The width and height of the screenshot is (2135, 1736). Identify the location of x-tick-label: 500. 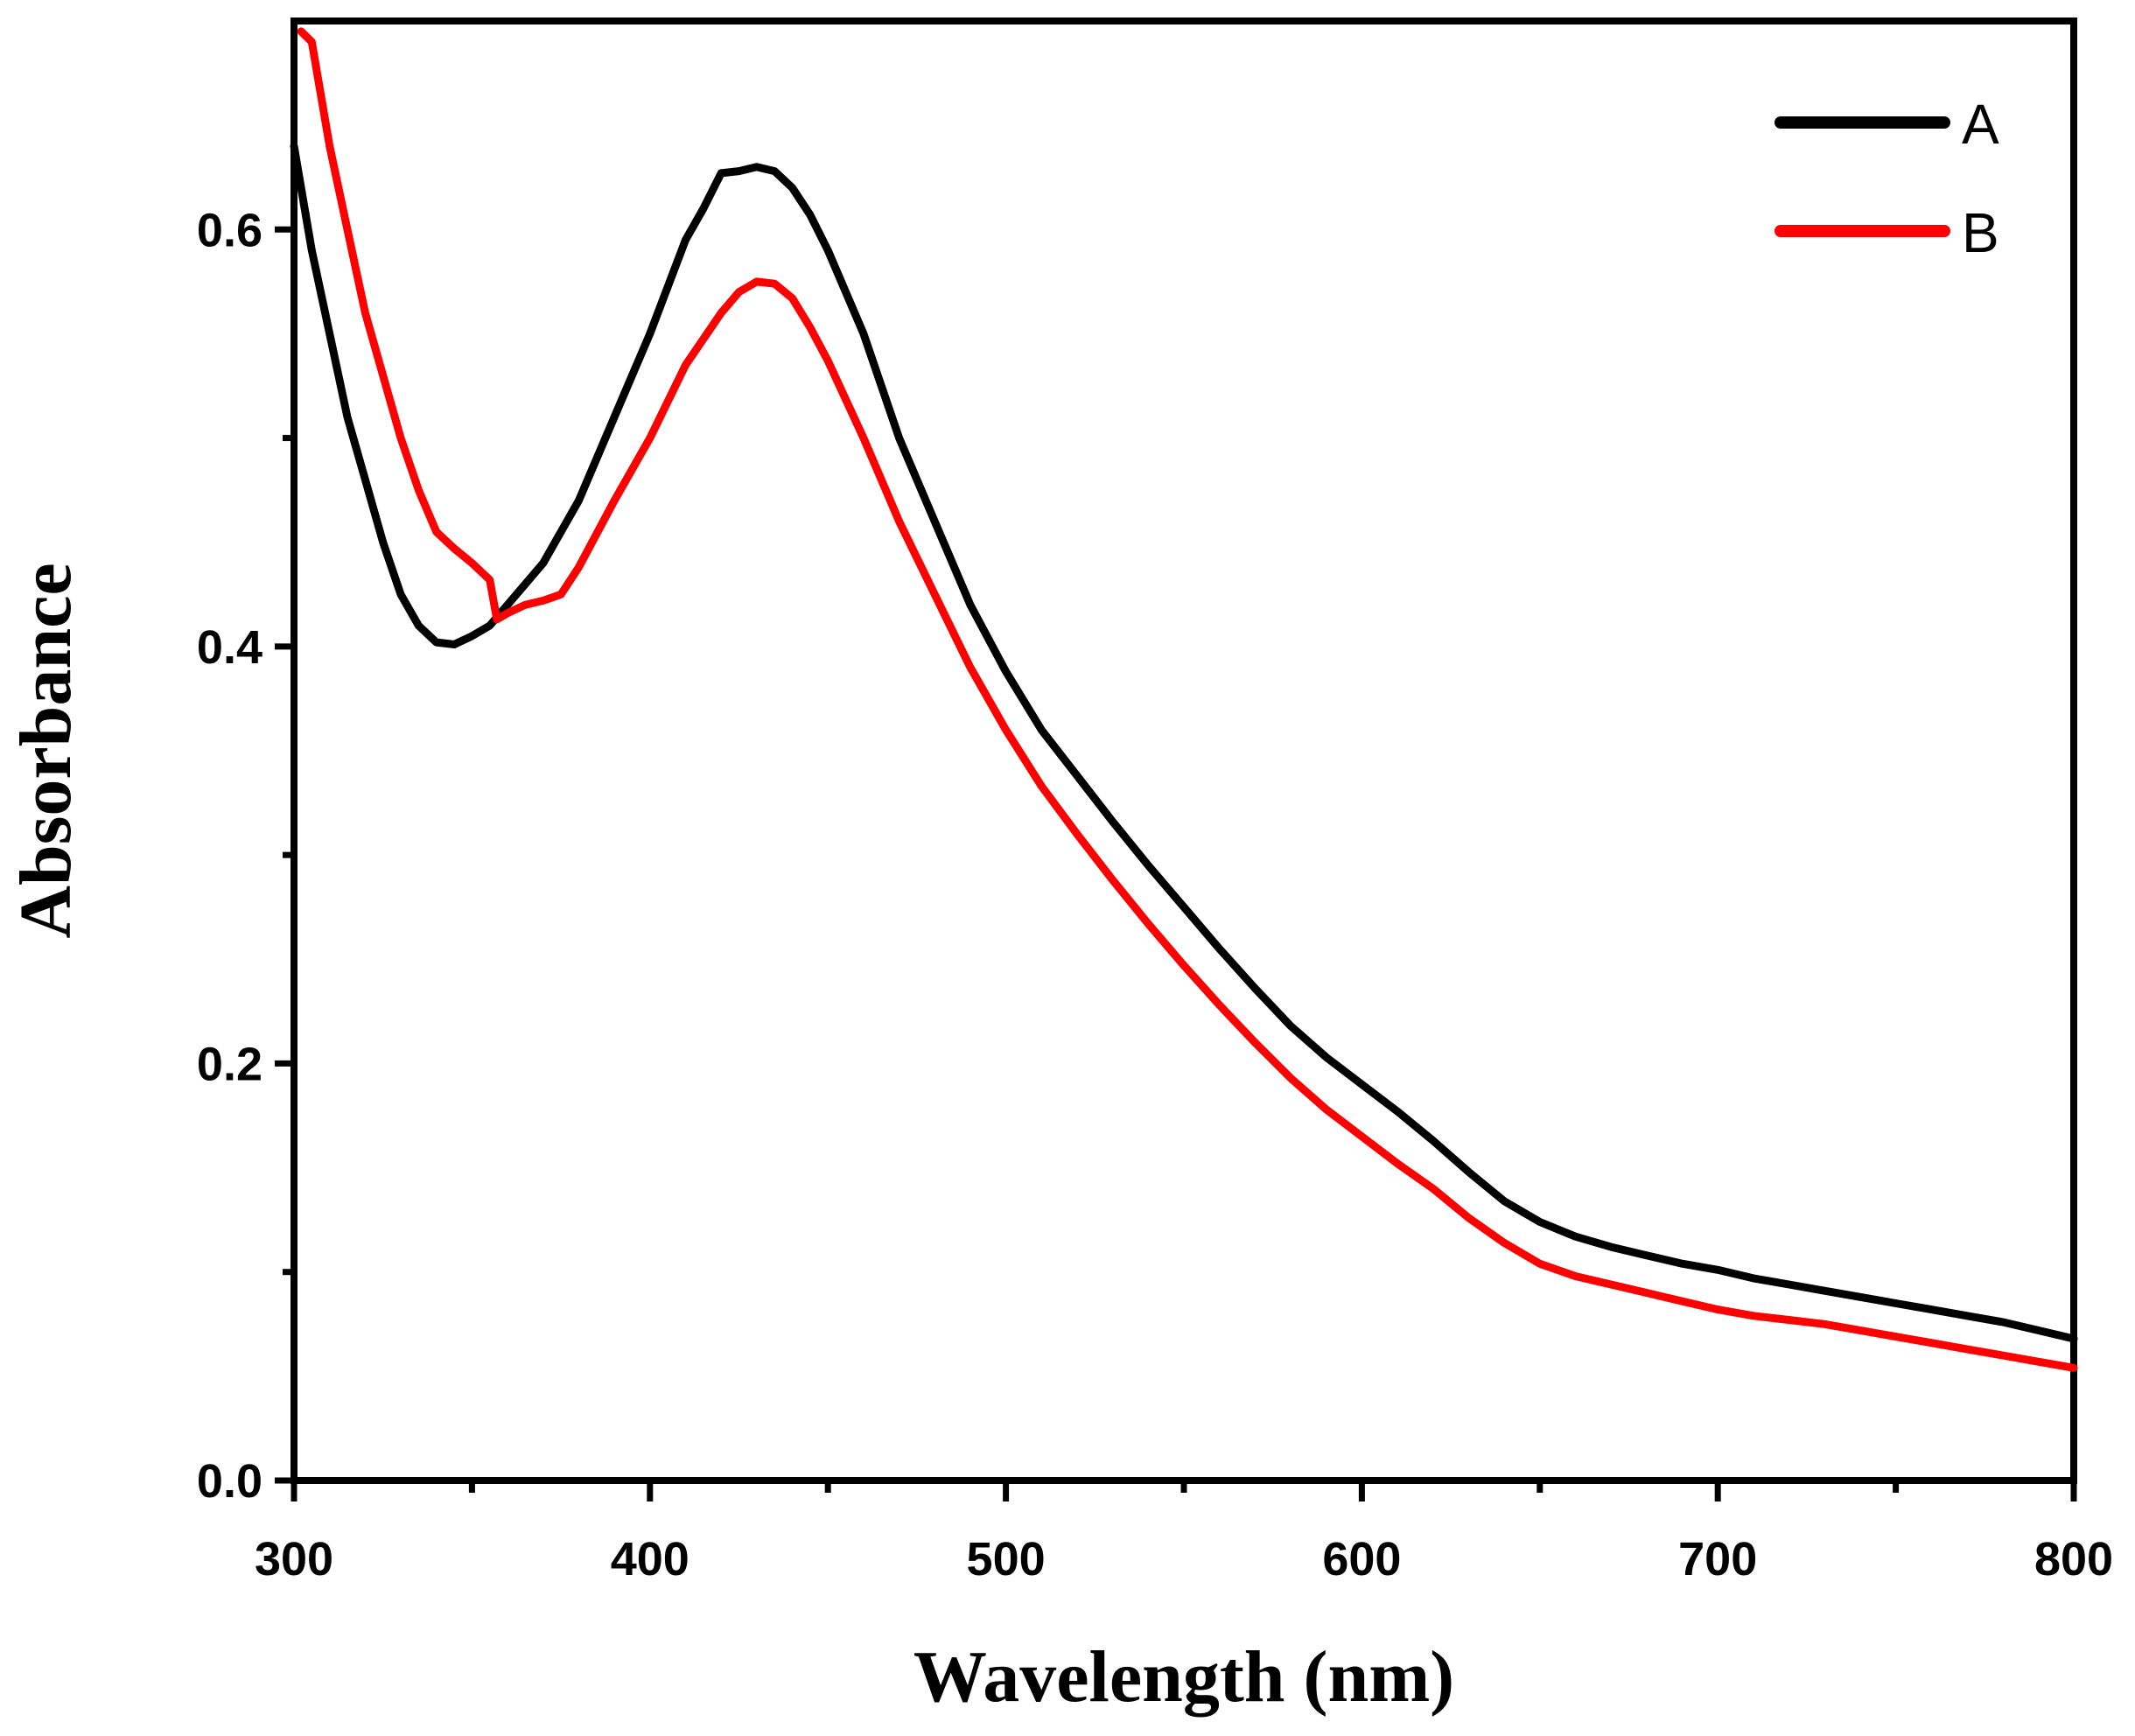
(1006, 1559).